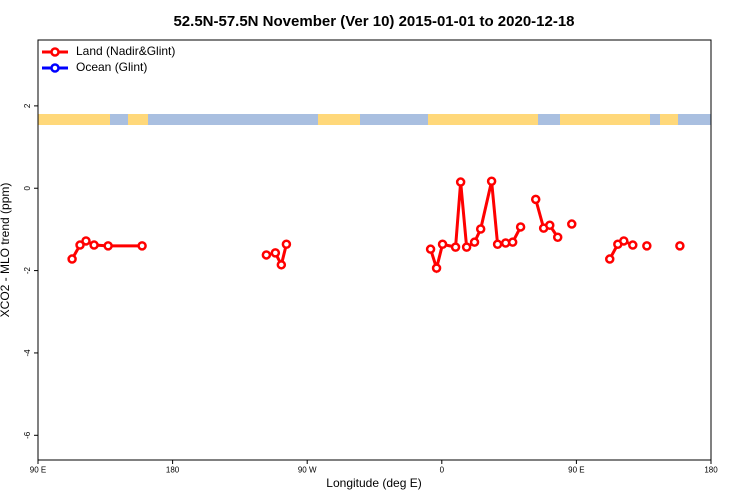 This screenshot has height=500, width=750. What do you see at coordinates (27, 187) in the screenshot?
I see `y-tick-label: 0` at bounding box center [27, 187].